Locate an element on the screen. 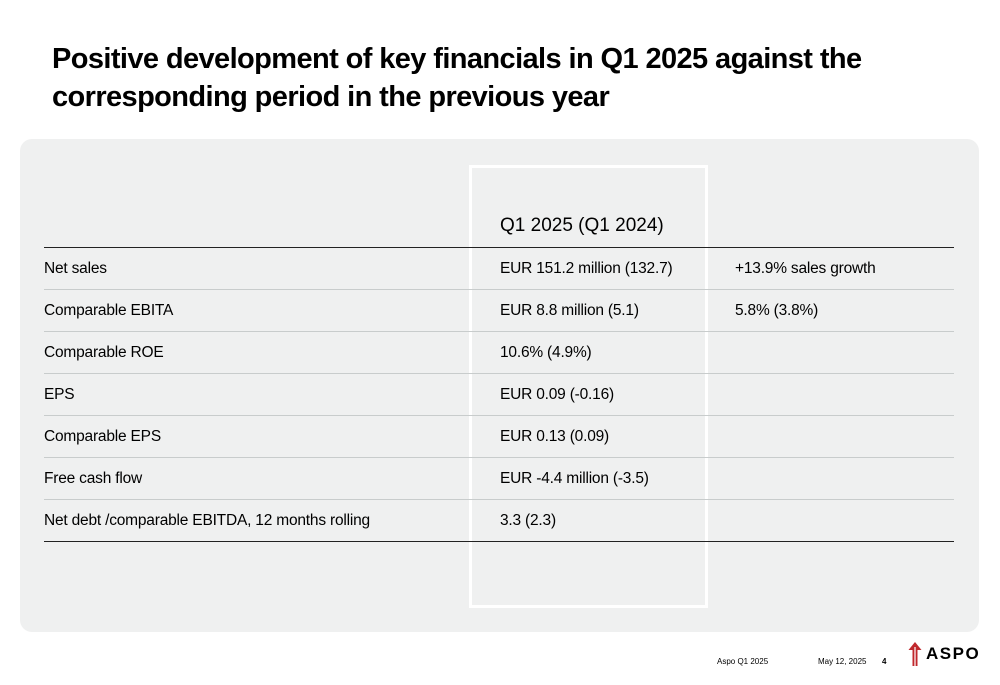 The height and width of the screenshot is (685, 1000). table-row-comparable-eps: Comparable EPS EUR 0.13 (0.09) is located at coordinates (499, 437).